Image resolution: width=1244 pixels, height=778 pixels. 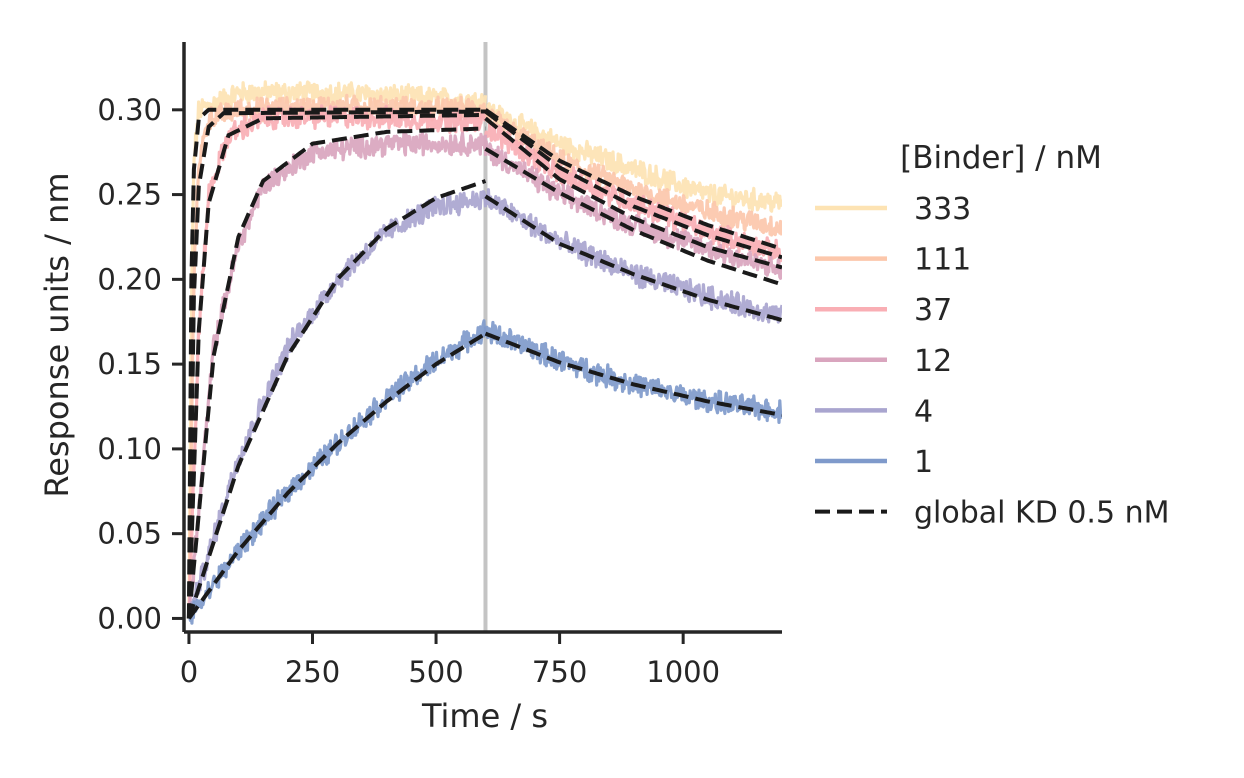 I want to click on y-tick-label: 0.30, so click(x=129, y=110).